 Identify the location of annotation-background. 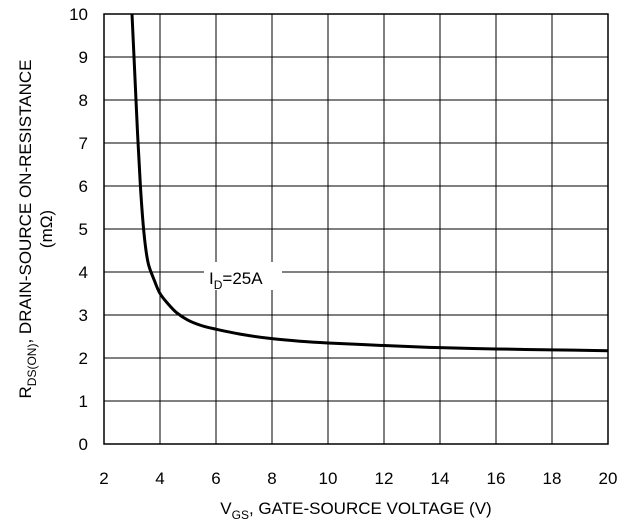
(243, 276).